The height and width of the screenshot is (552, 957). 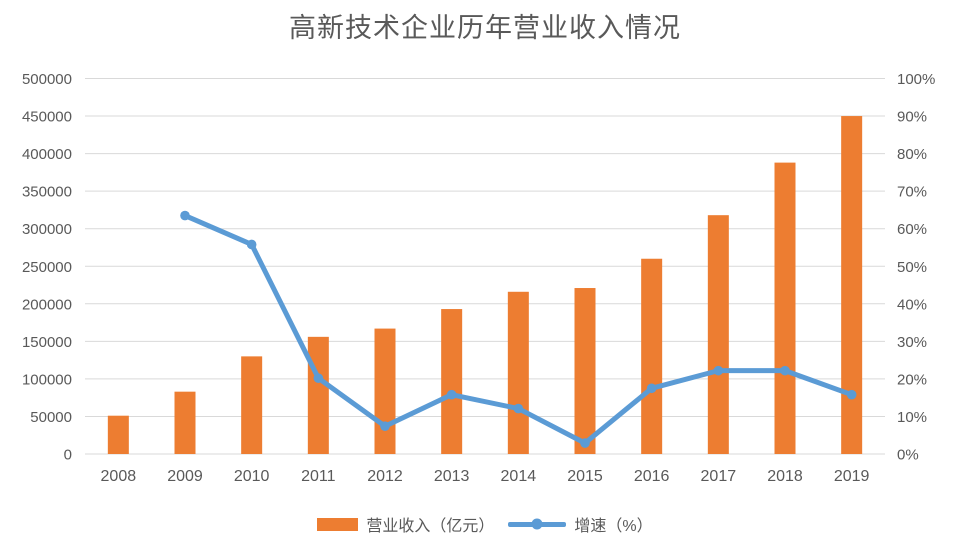 I want to click on y-axis-right-label-0: 0%, so click(x=908, y=455).